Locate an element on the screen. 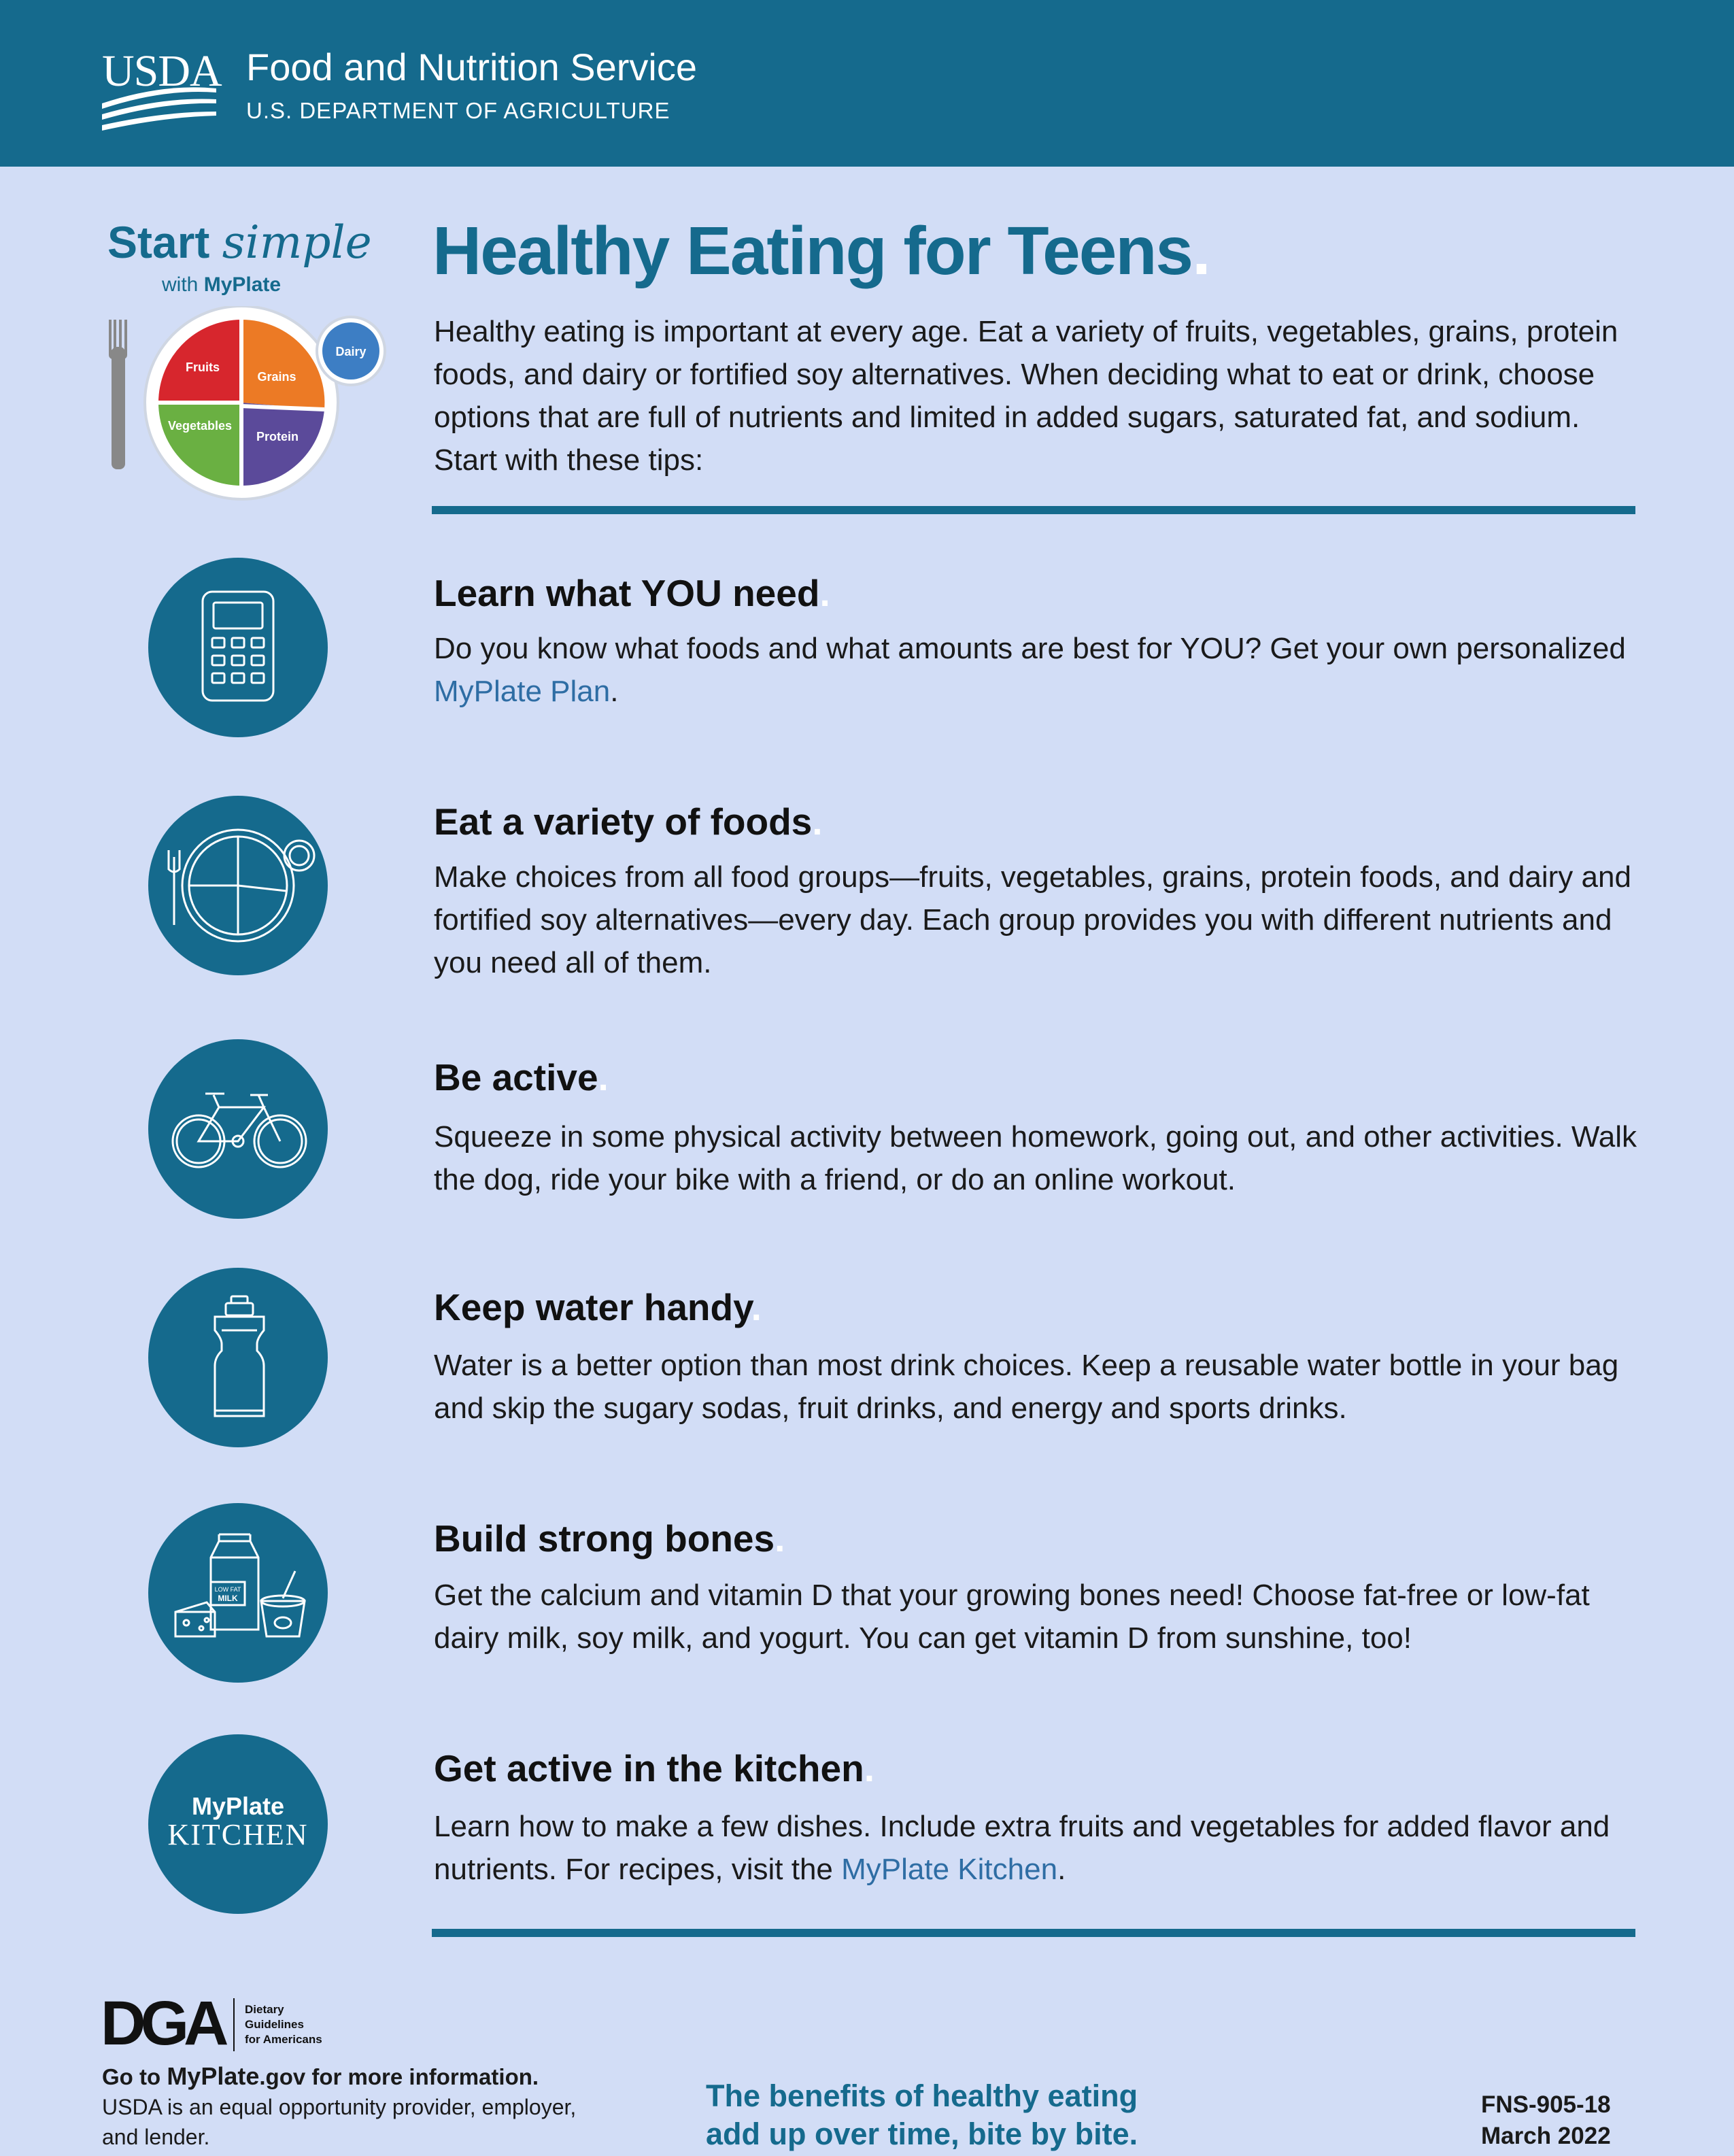 Image resolution: width=1734 pixels, height=2156 pixels. dga-line-2: Guidelines is located at coordinates (274, 2024).